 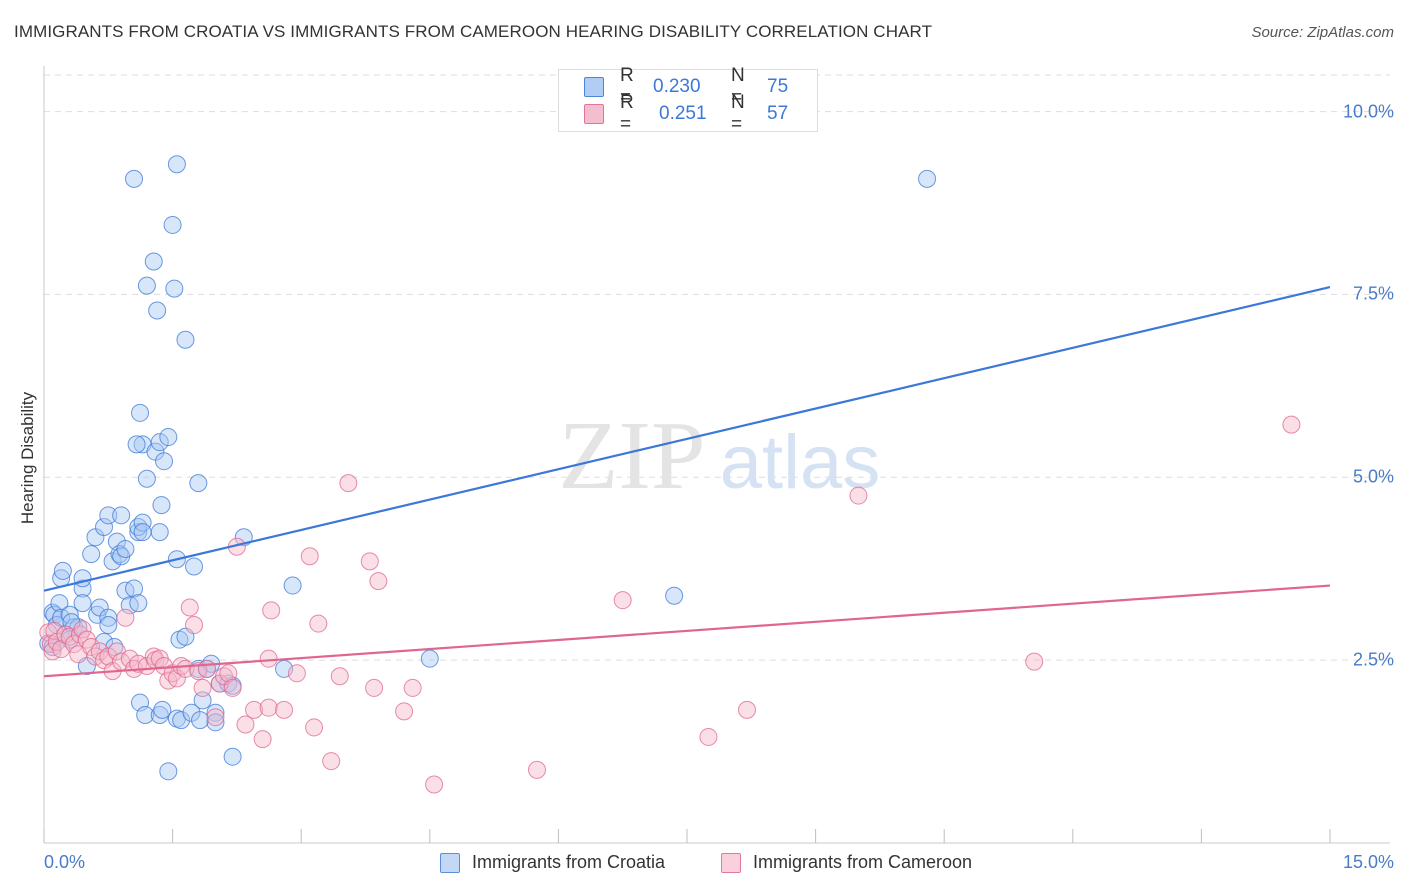 What do you see at coordinates (1322, 32) in the screenshot?
I see `source-label: Source: ZipAtlas.com` at bounding box center [1322, 32].